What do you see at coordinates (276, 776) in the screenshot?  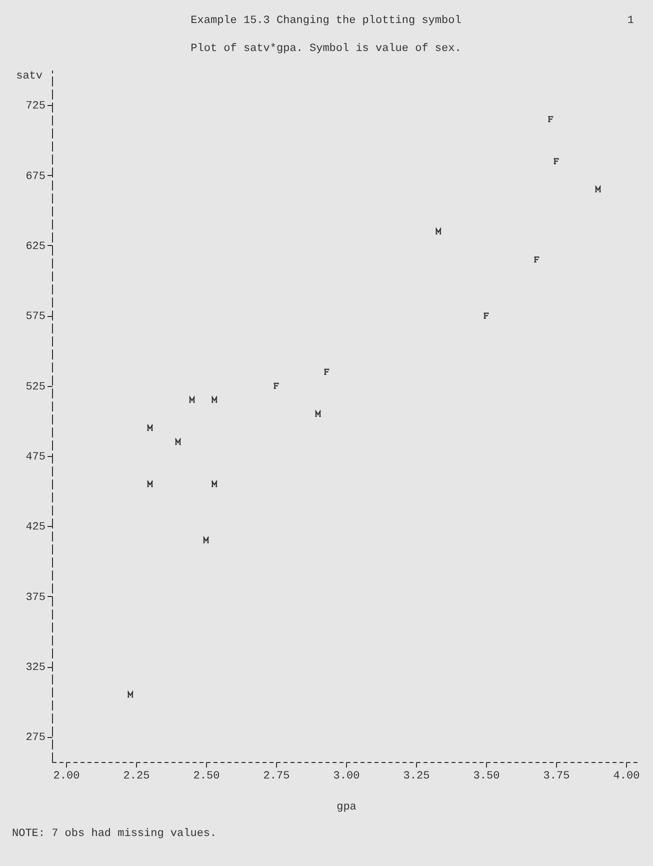 I see `x-tick-label: 2.75` at bounding box center [276, 776].